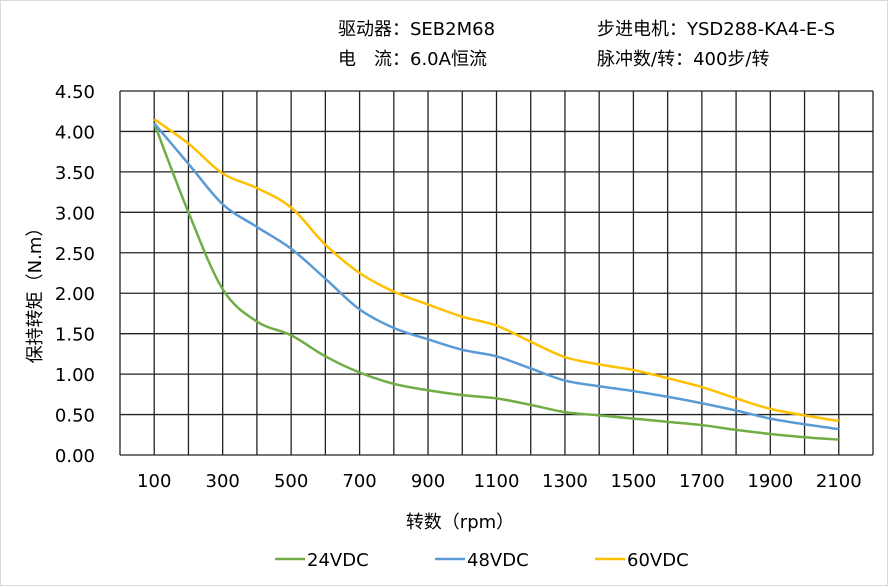  Describe the element at coordinates (291, 481) in the screenshot. I see `x-tick-label: 500` at that location.